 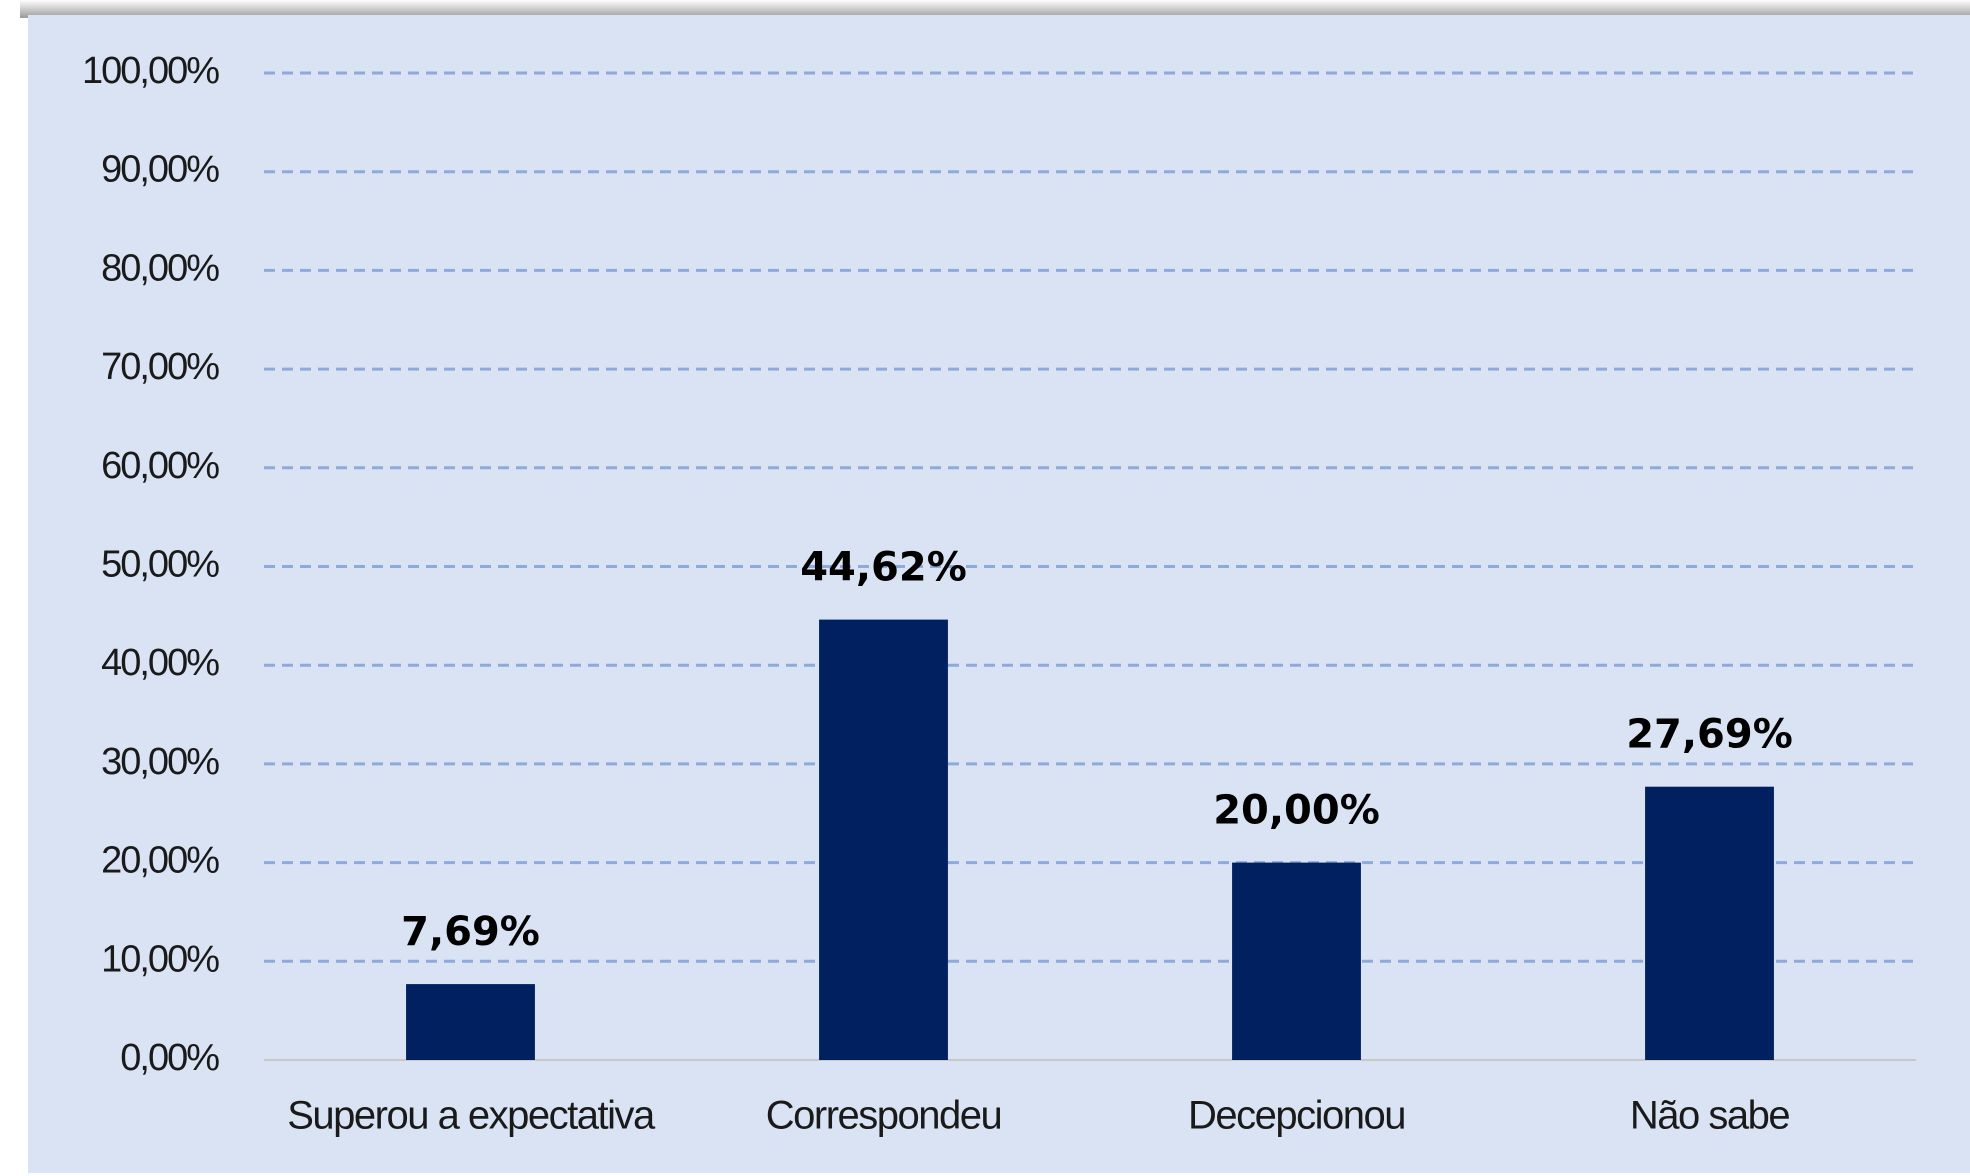 What do you see at coordinates (150, 71) in the screenshot?
I see `y-tick-label: 100,00%` at bounding box center [150, 71].